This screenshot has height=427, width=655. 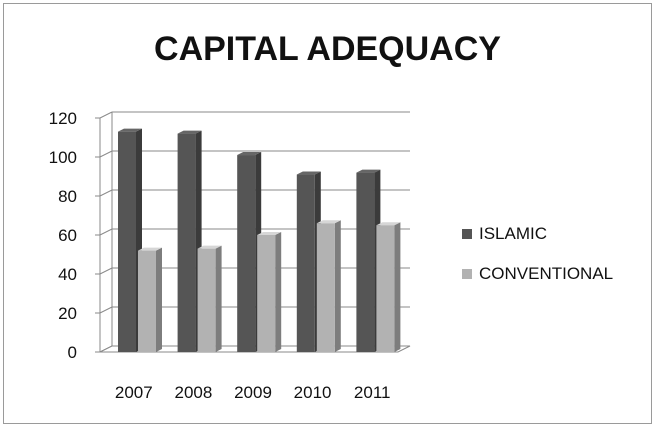 I want to click on bar-conventional-2008, so click(x=209, y=298).